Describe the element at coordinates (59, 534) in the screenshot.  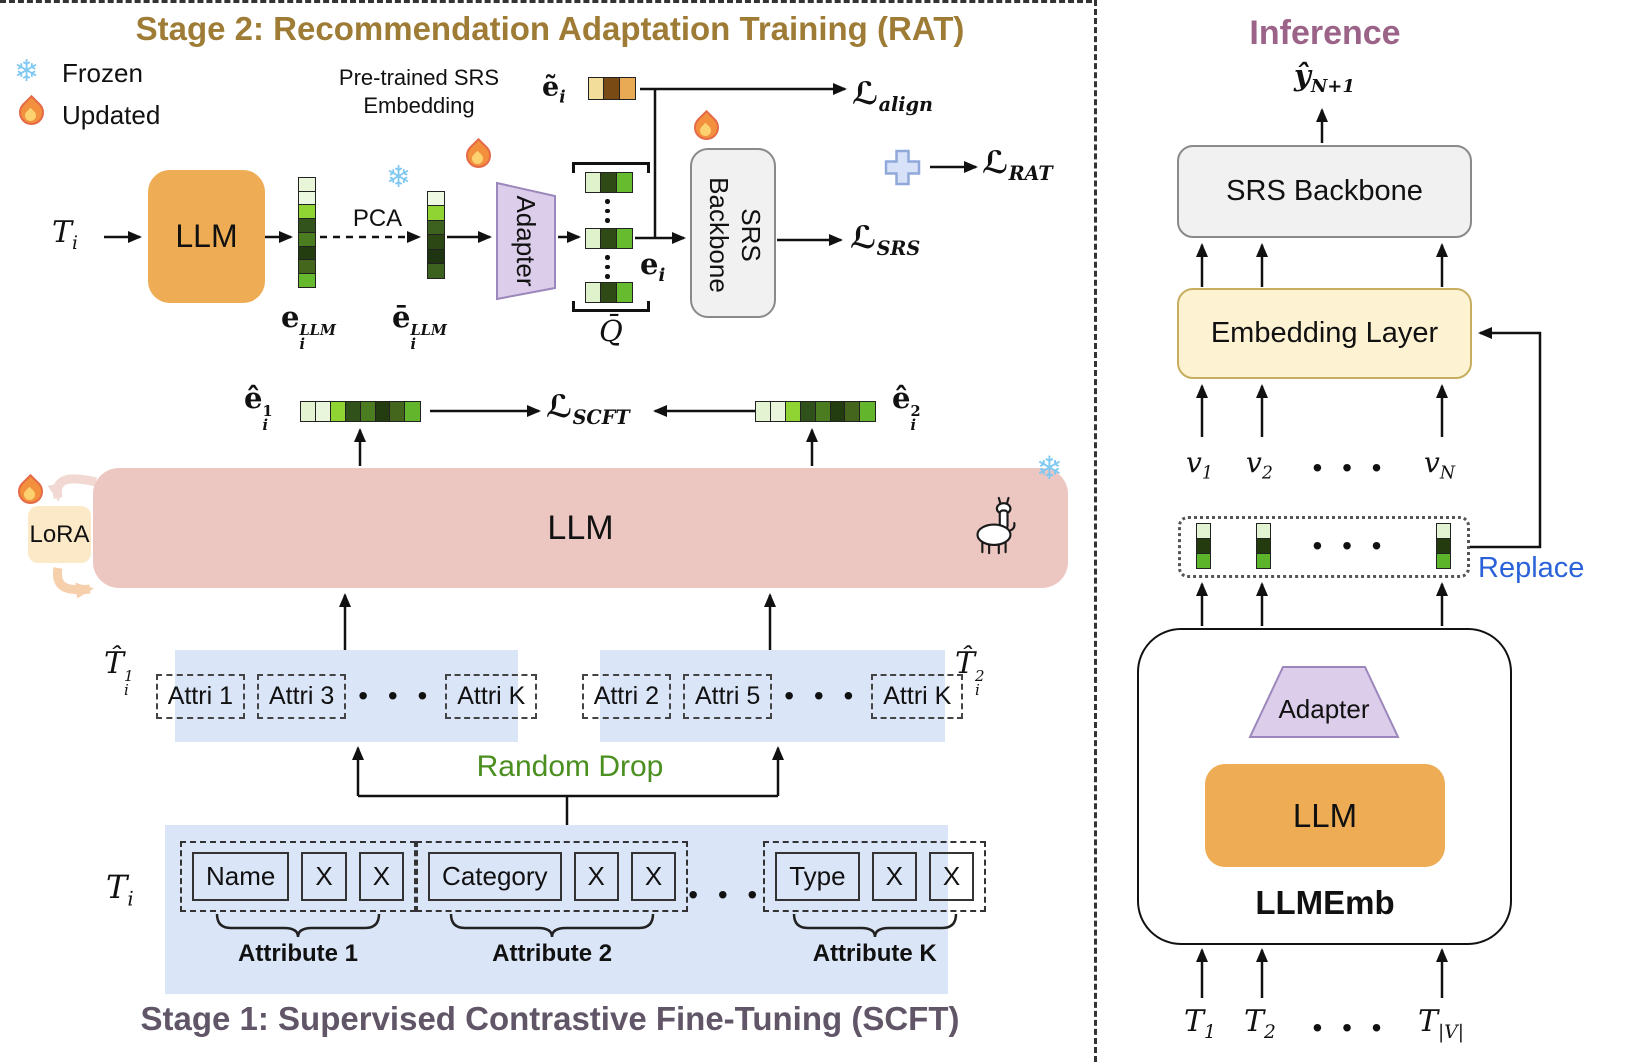
I see `lora-box: LoRA` at that location.